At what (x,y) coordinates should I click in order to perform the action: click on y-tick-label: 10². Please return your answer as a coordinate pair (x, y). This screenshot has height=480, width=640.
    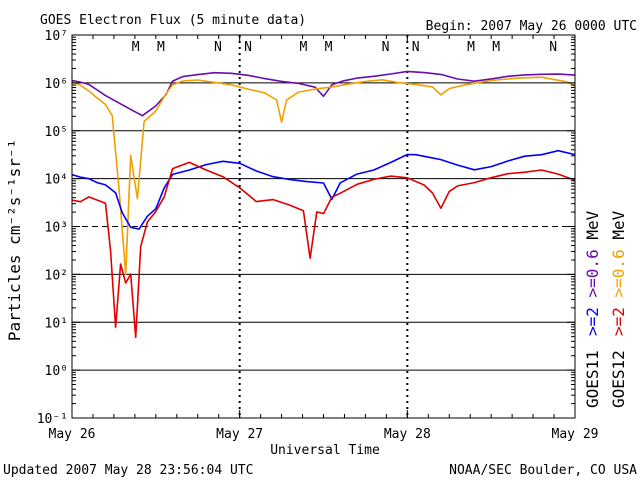
    Looking at the image, I should click on (56, 275).